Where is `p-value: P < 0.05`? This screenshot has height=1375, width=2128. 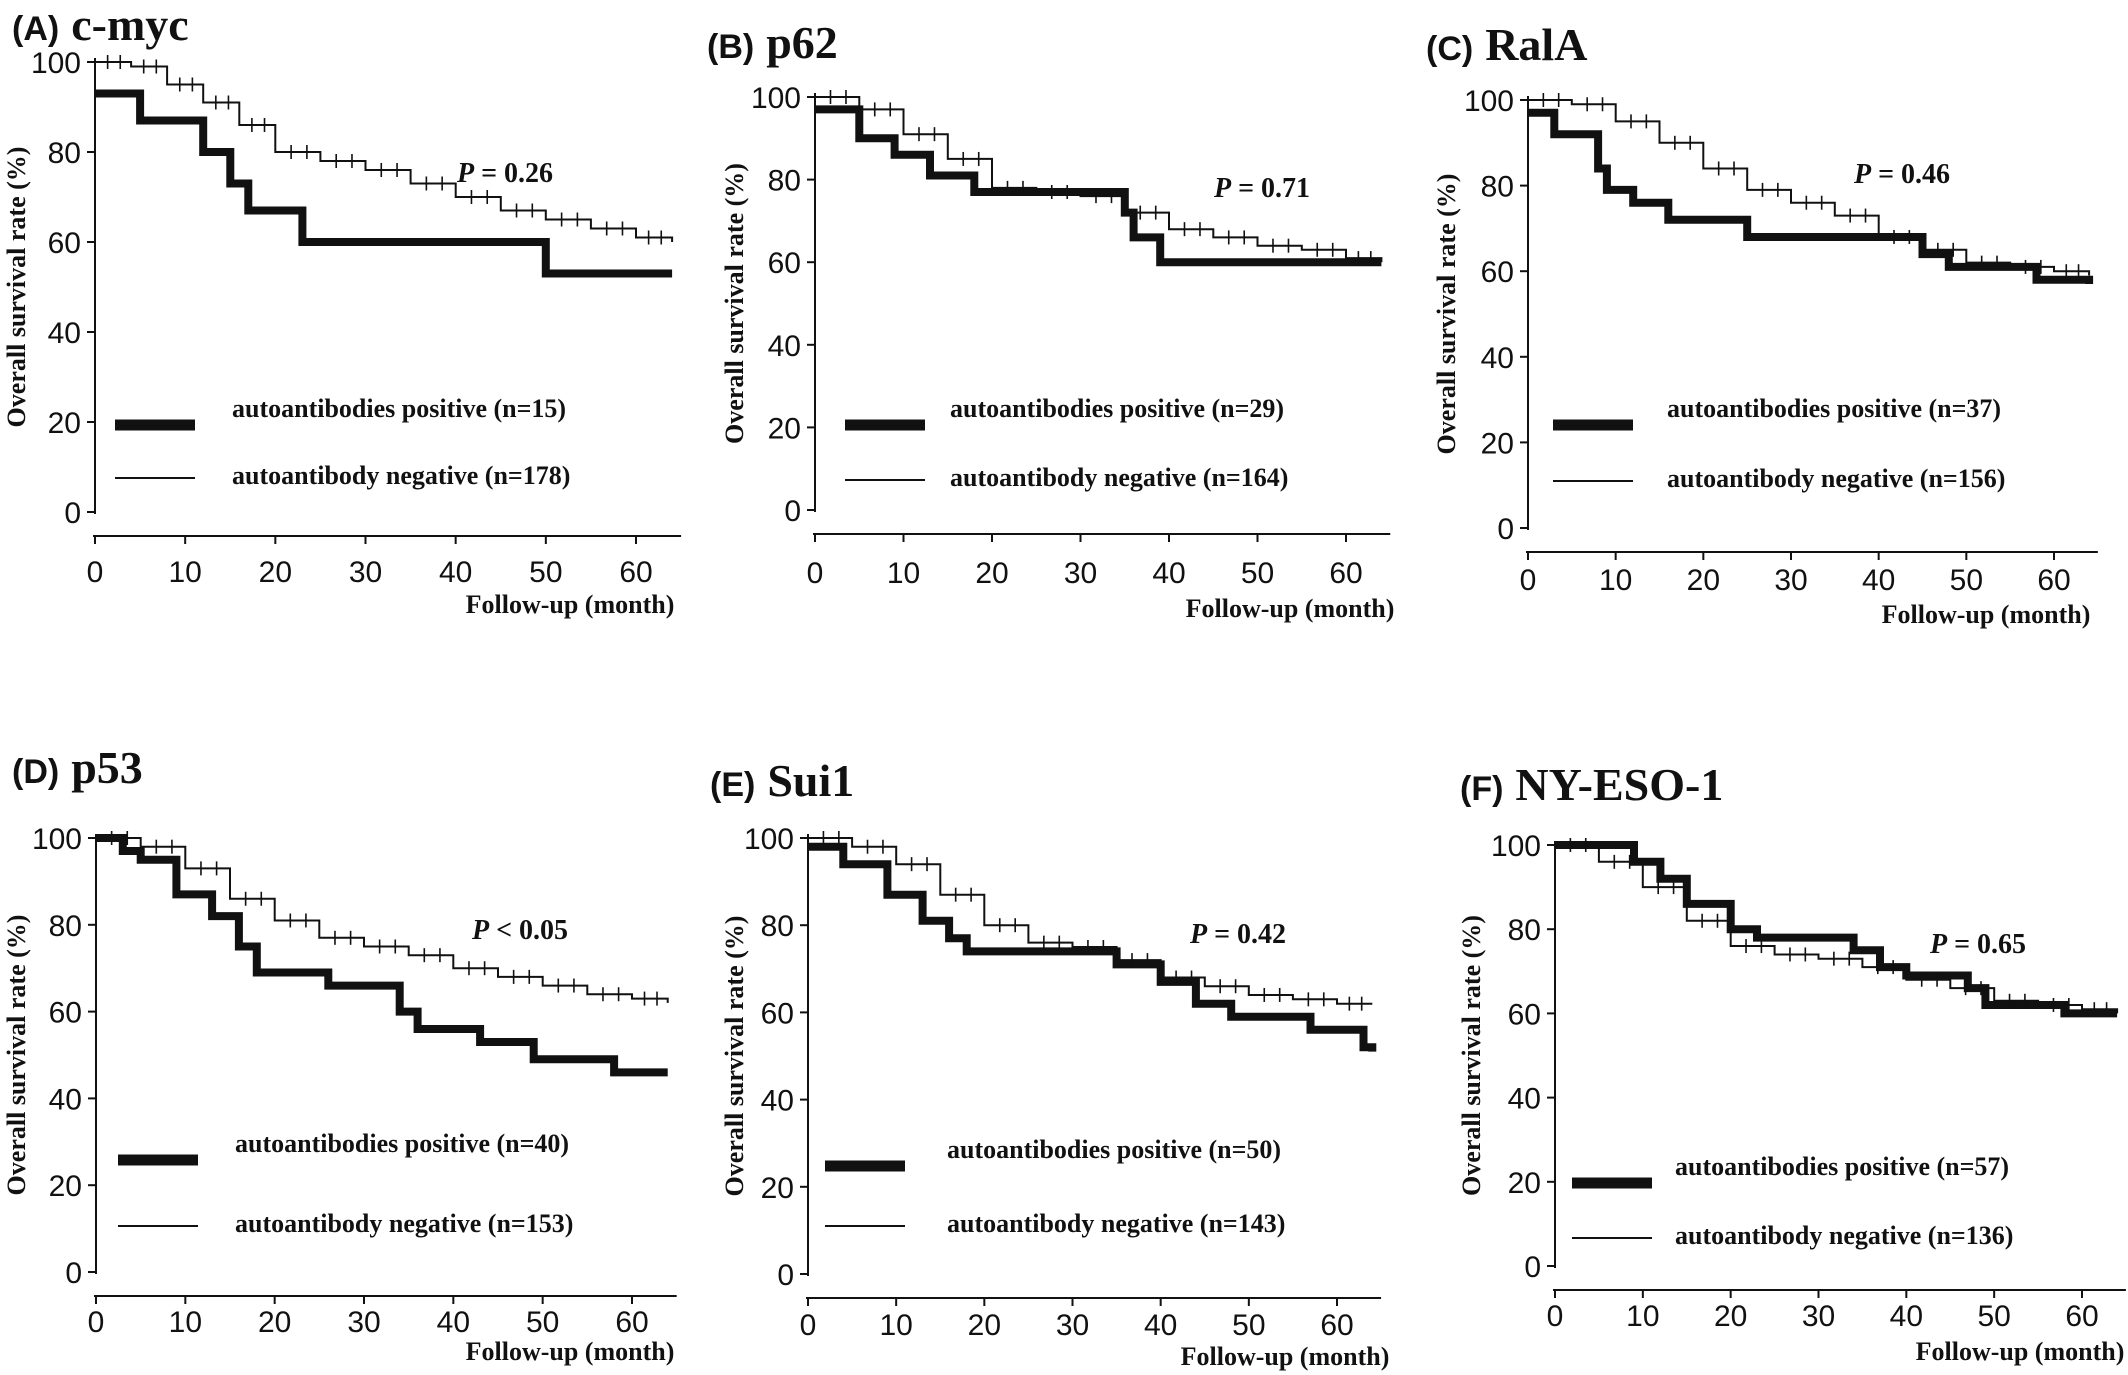 p-value: P < 0.05 is located at coordinates (519, 930).